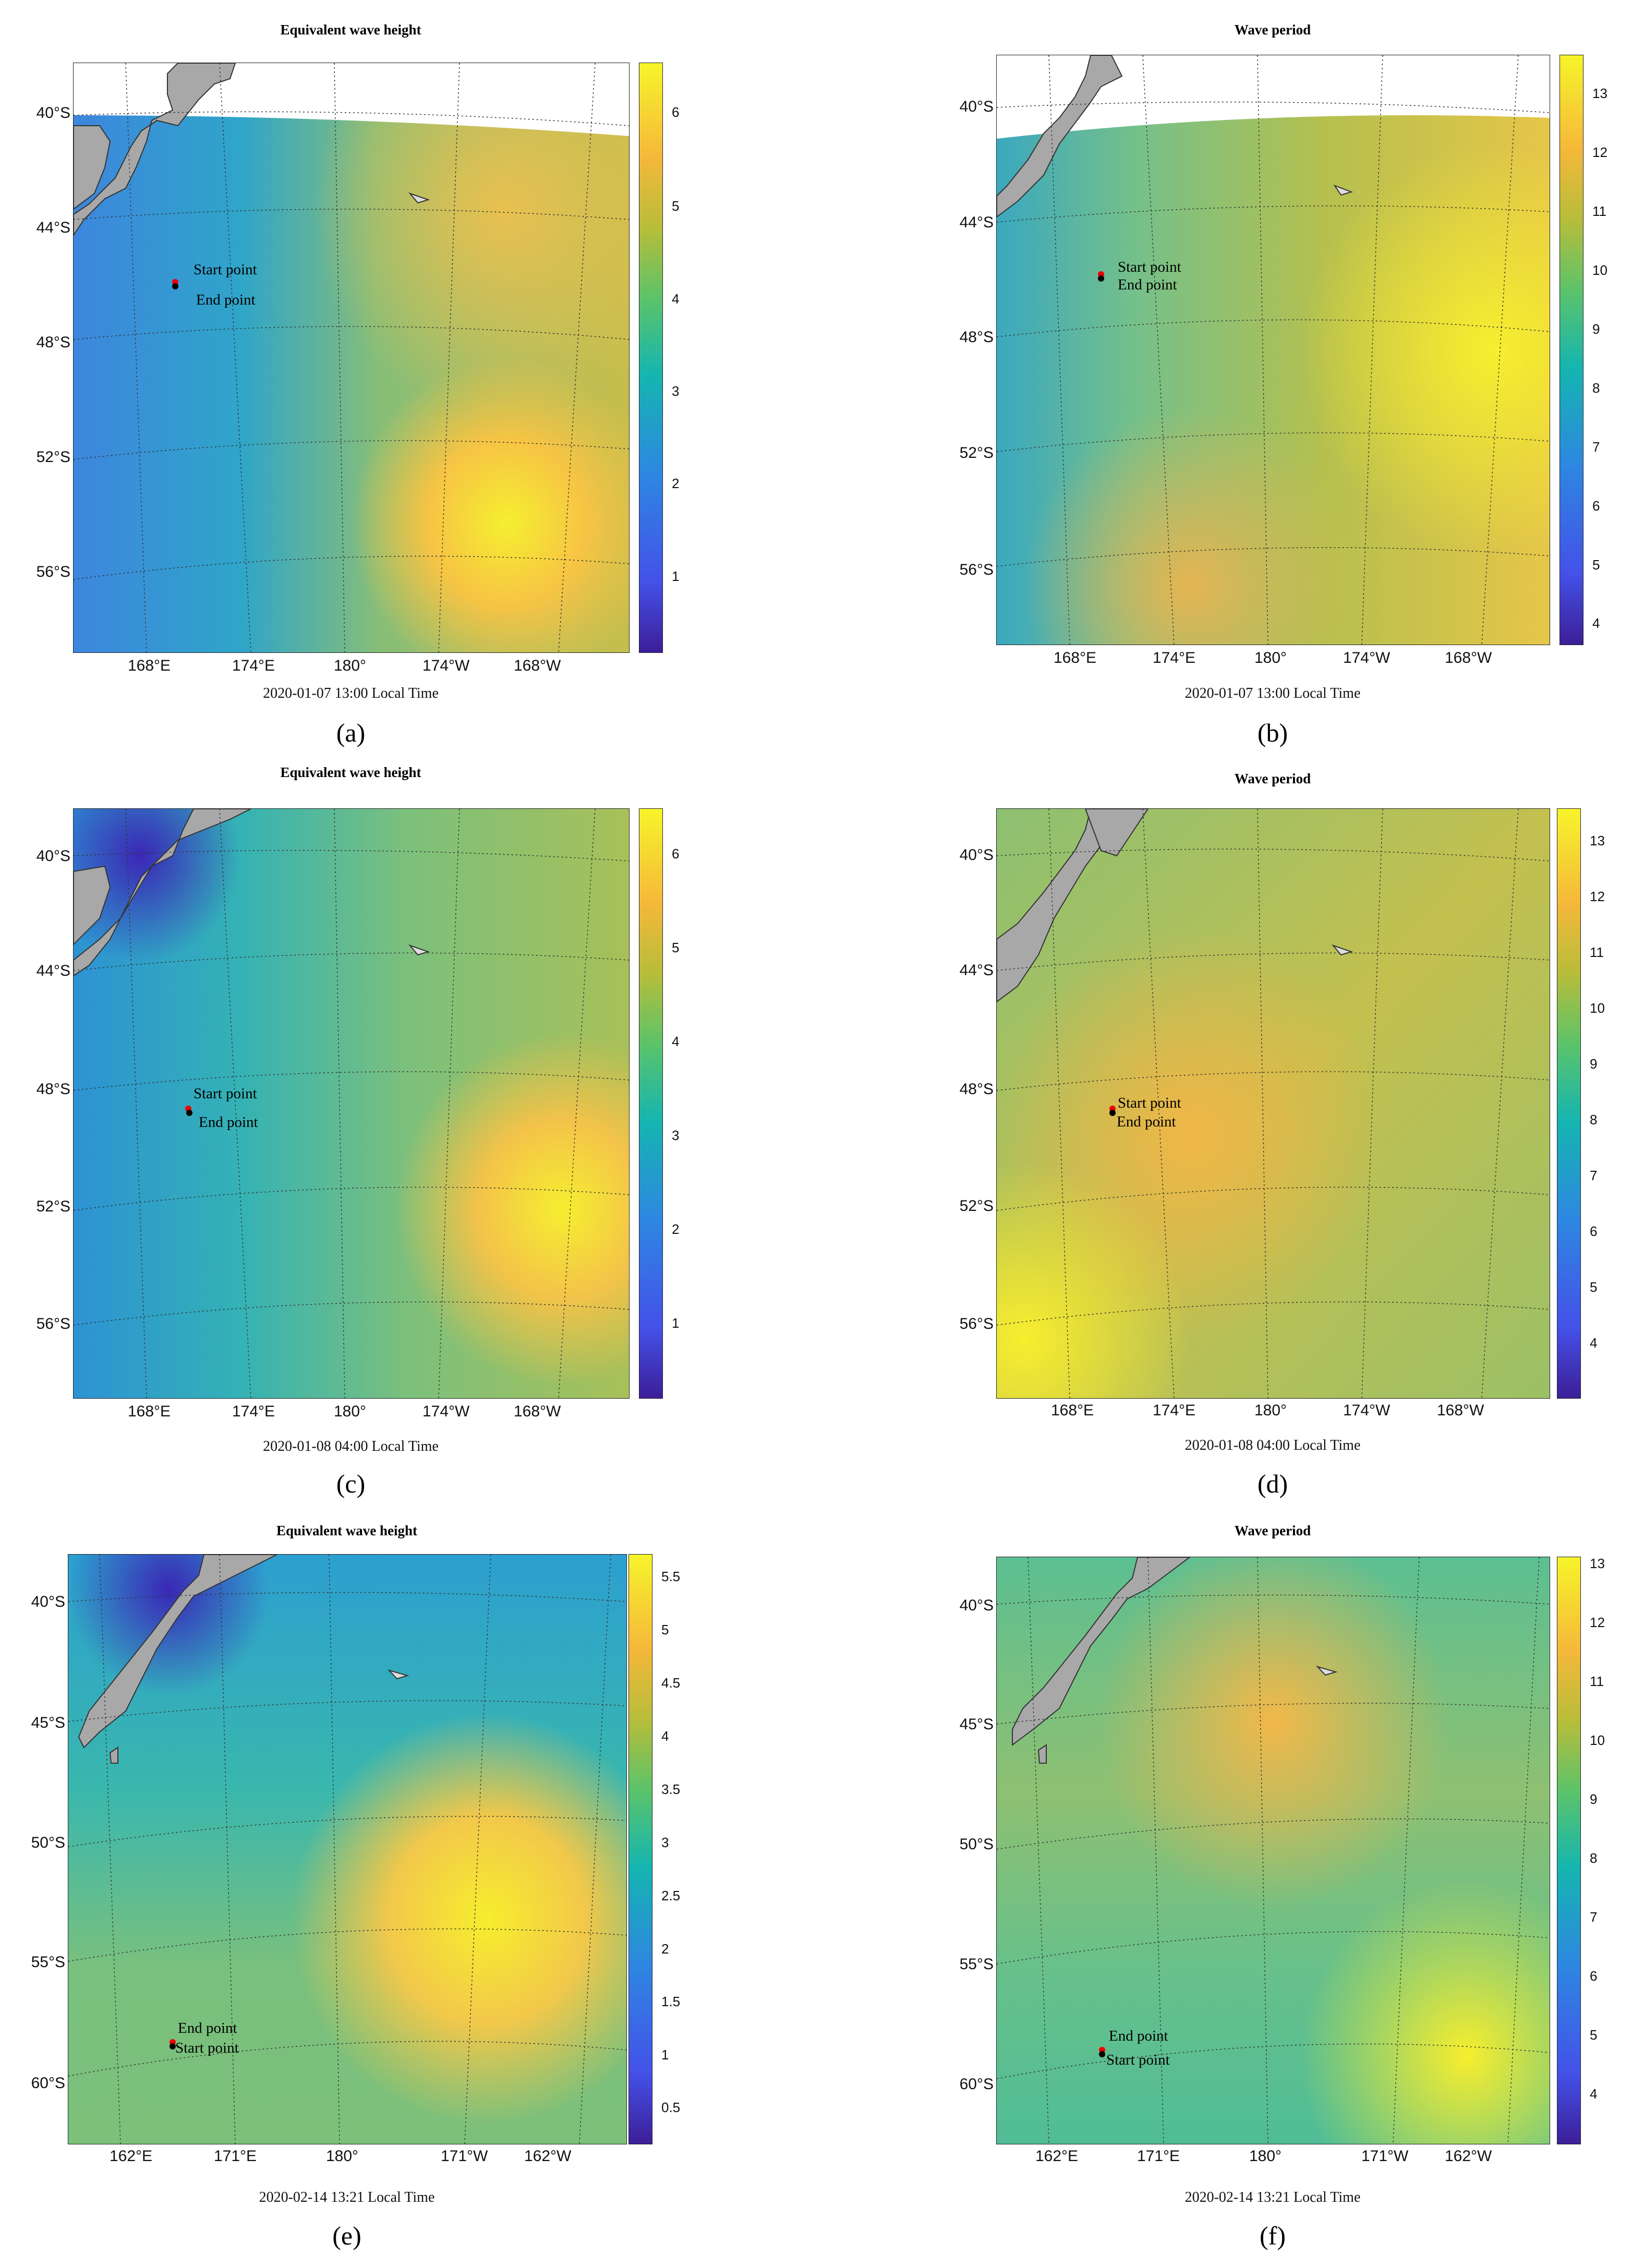 This screenshot has height=2268, width=1632. I want to click on panel-f: Wave period End point Start point 4, so click(1277, 1885).